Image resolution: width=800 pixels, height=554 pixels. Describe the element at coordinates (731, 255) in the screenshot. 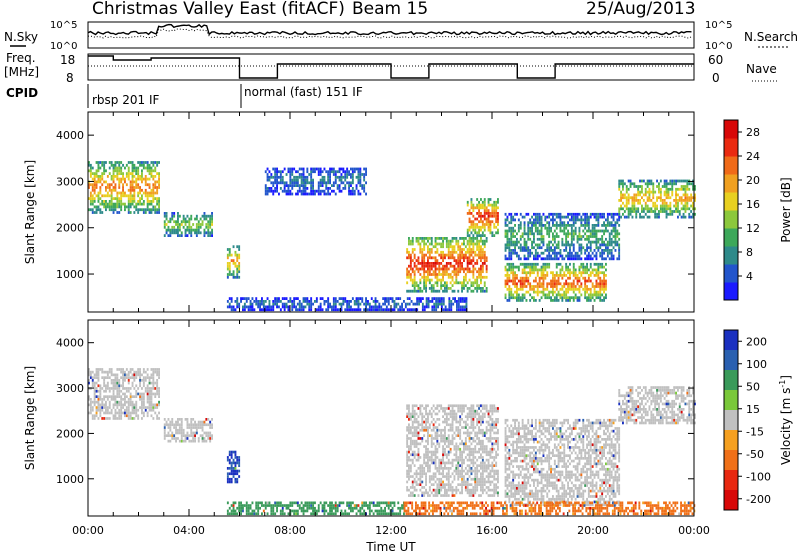

I see `colorbar-swatch` at that location.